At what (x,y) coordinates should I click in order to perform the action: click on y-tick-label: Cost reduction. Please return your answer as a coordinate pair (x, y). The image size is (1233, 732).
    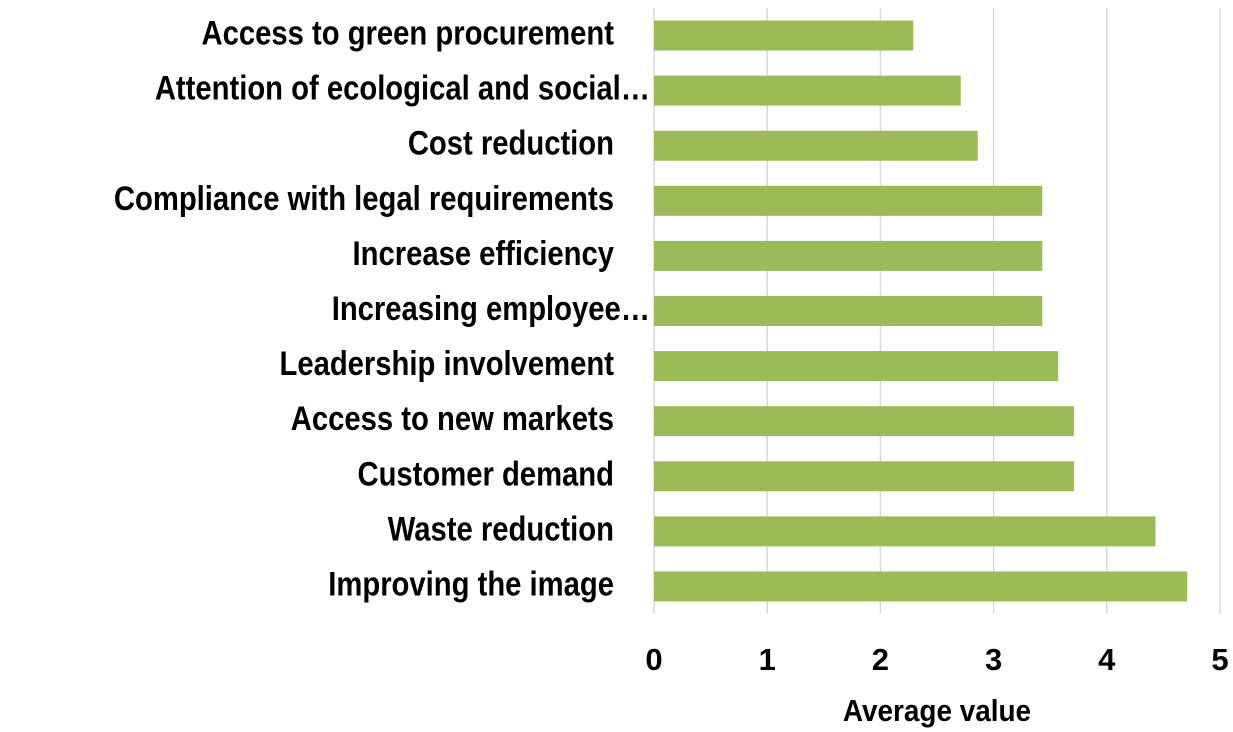
    Looking at the image, I should click on (511, 143).